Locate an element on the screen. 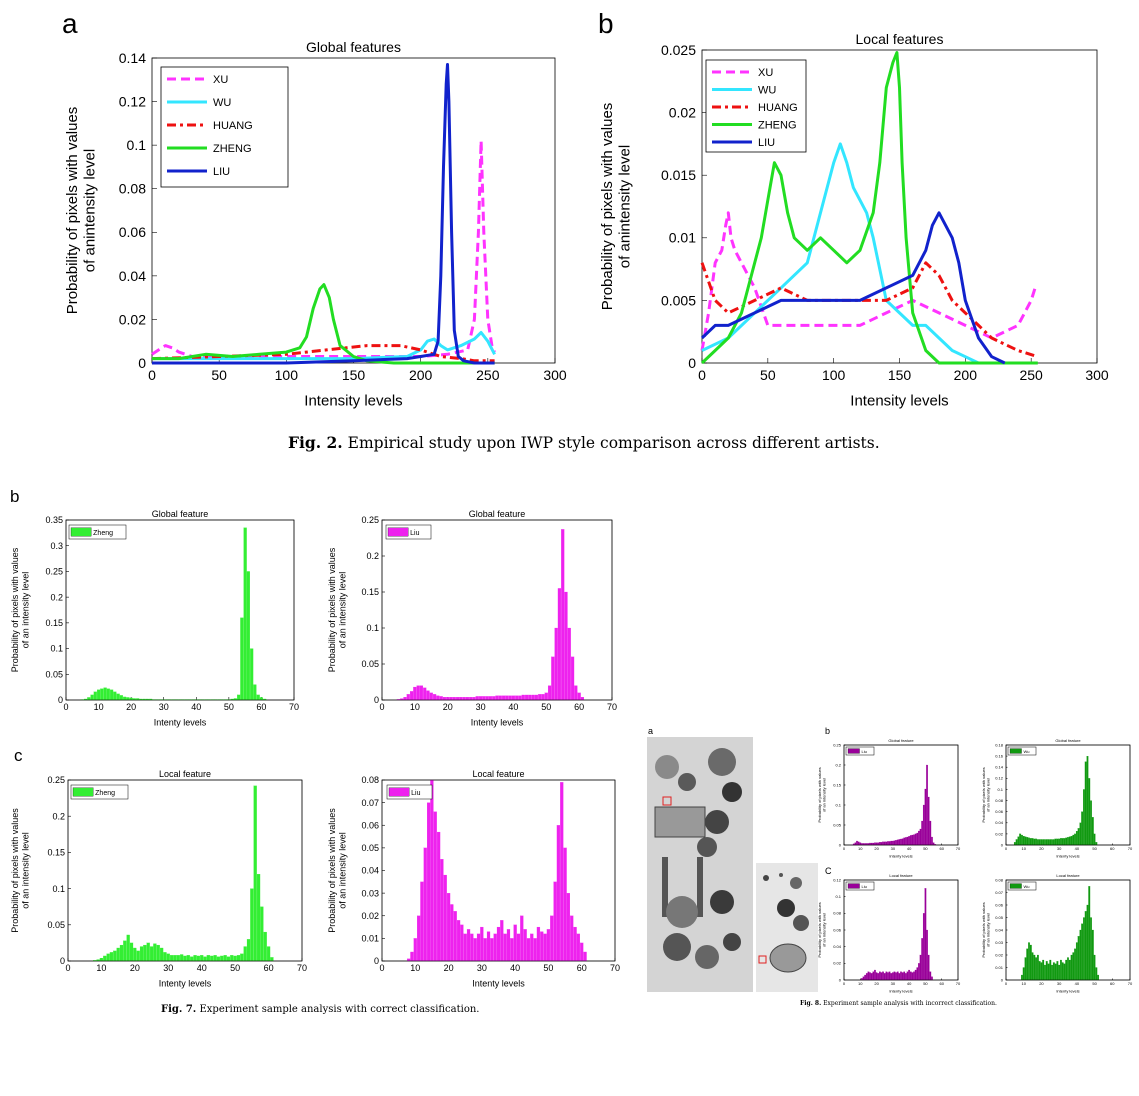  fig8c2-title: Local feature is located at coordinates (1068, 875).